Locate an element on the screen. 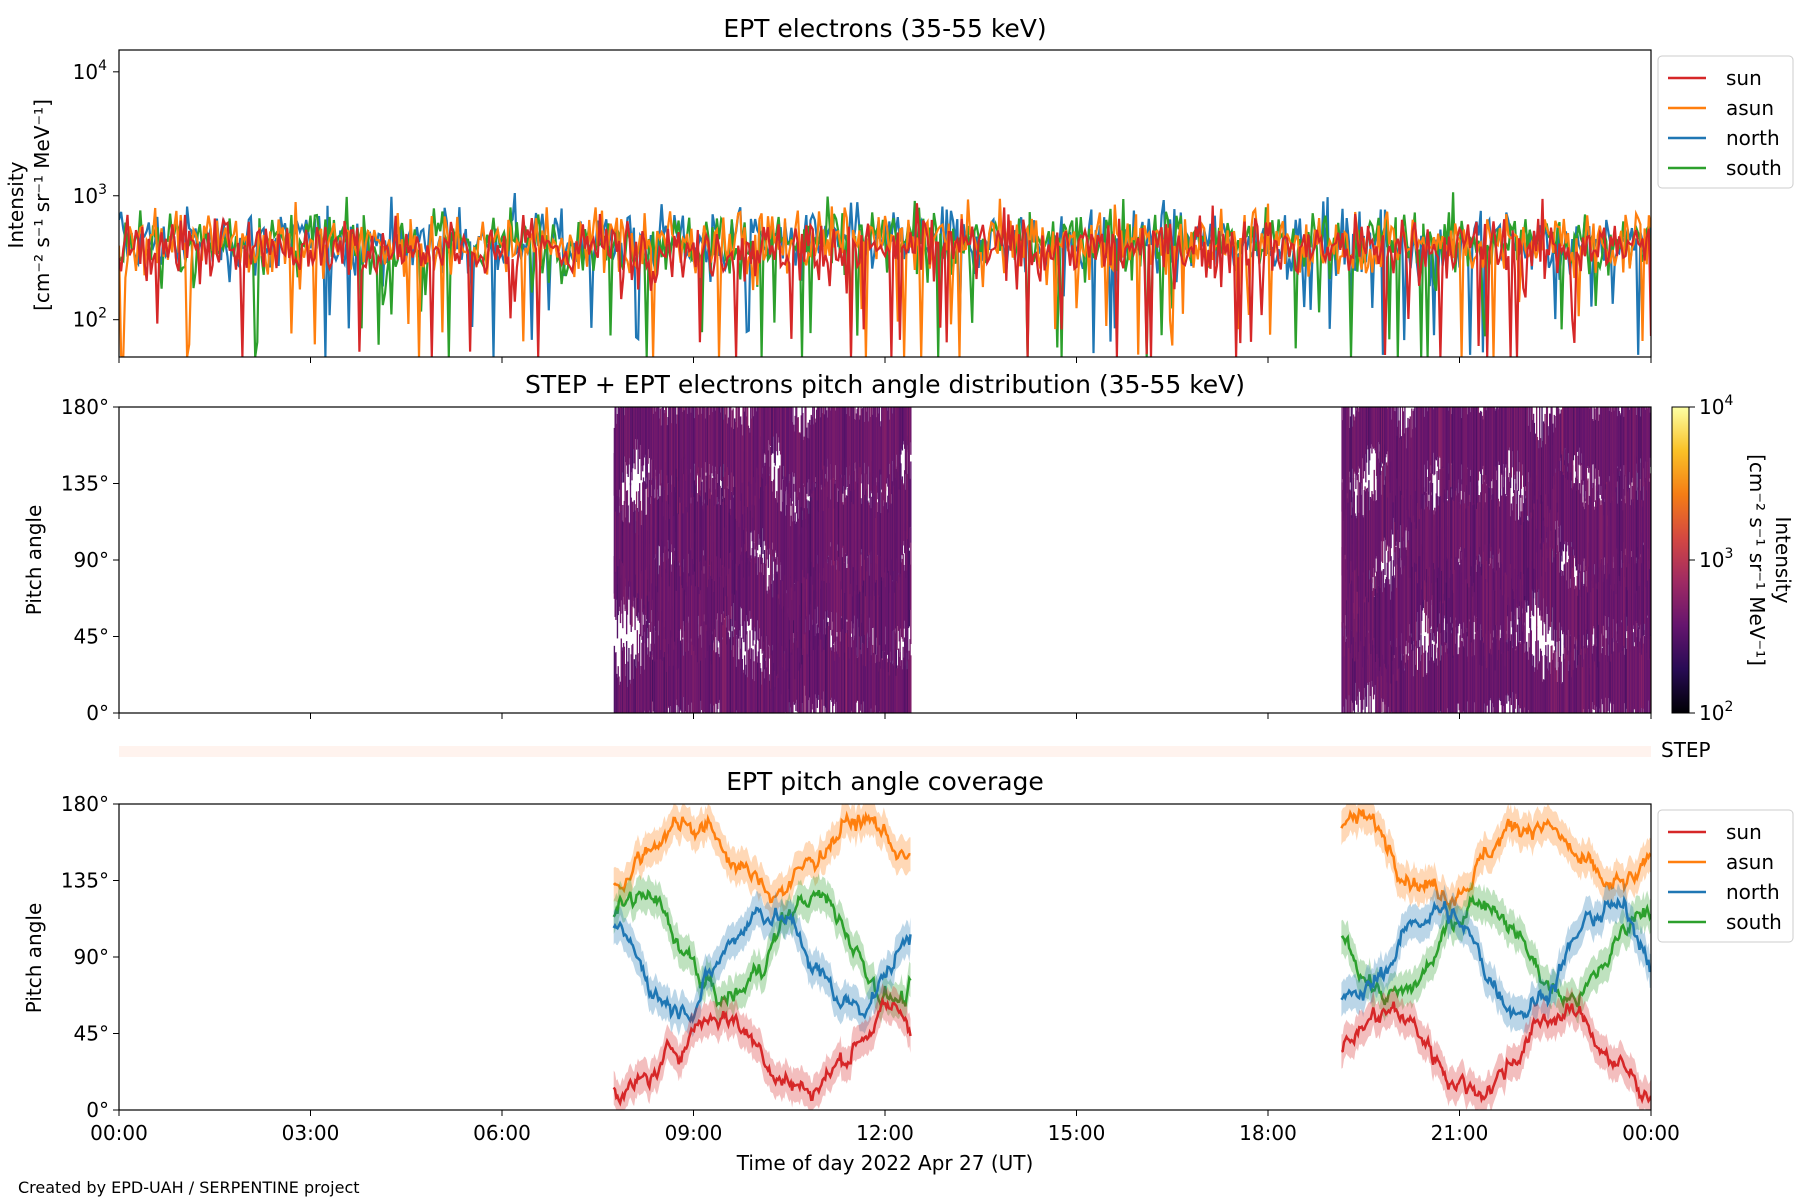 This screenshot has width=1800, height=1200. x-tick-label: 09:00 is located at coordinates (694, 1133).